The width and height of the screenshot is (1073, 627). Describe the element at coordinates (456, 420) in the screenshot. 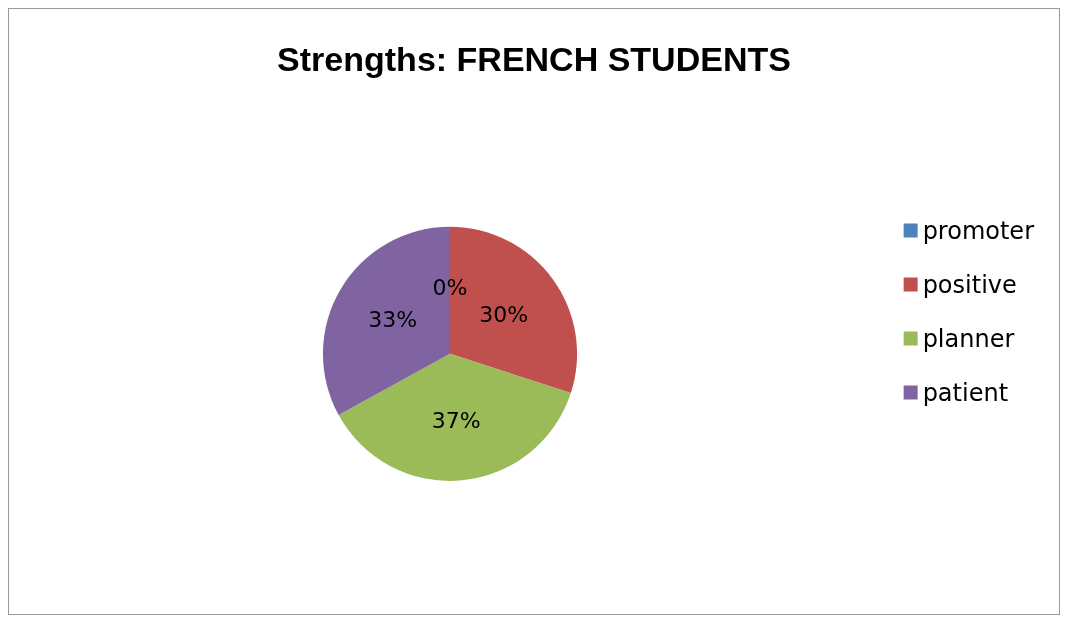

I see `data-label: 37%` at that location.